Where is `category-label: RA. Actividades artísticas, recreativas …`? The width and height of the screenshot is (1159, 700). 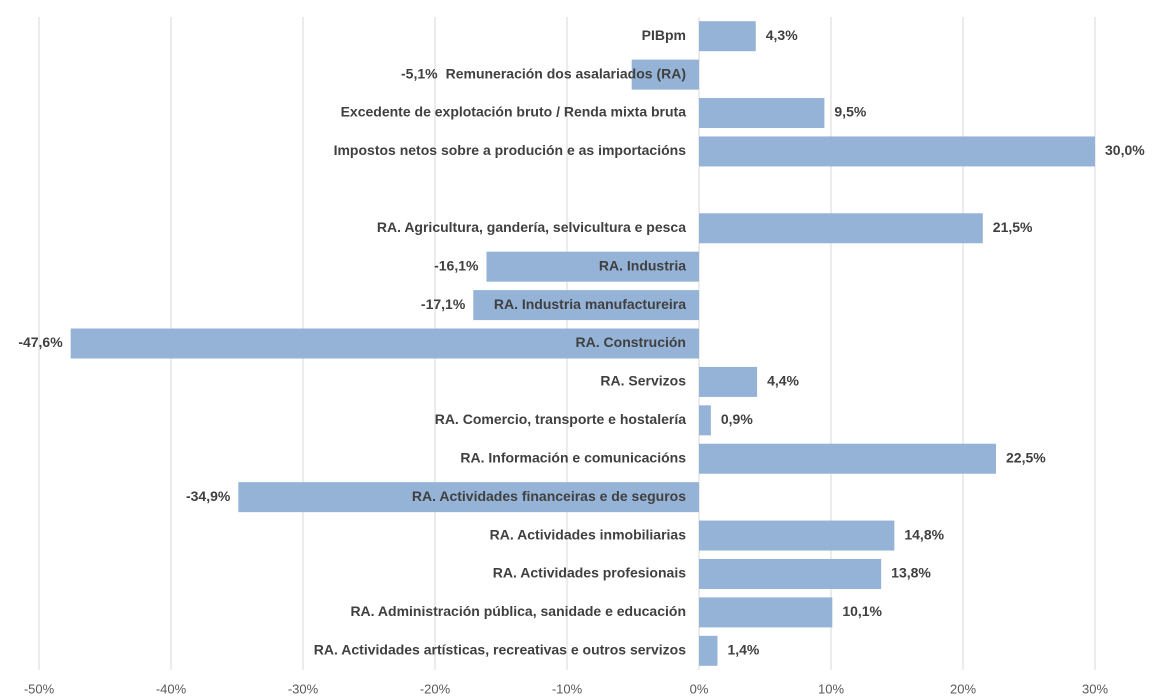
category-label: RA. Actividades artísticas, recreativas … is located at coordinates (500, 649).